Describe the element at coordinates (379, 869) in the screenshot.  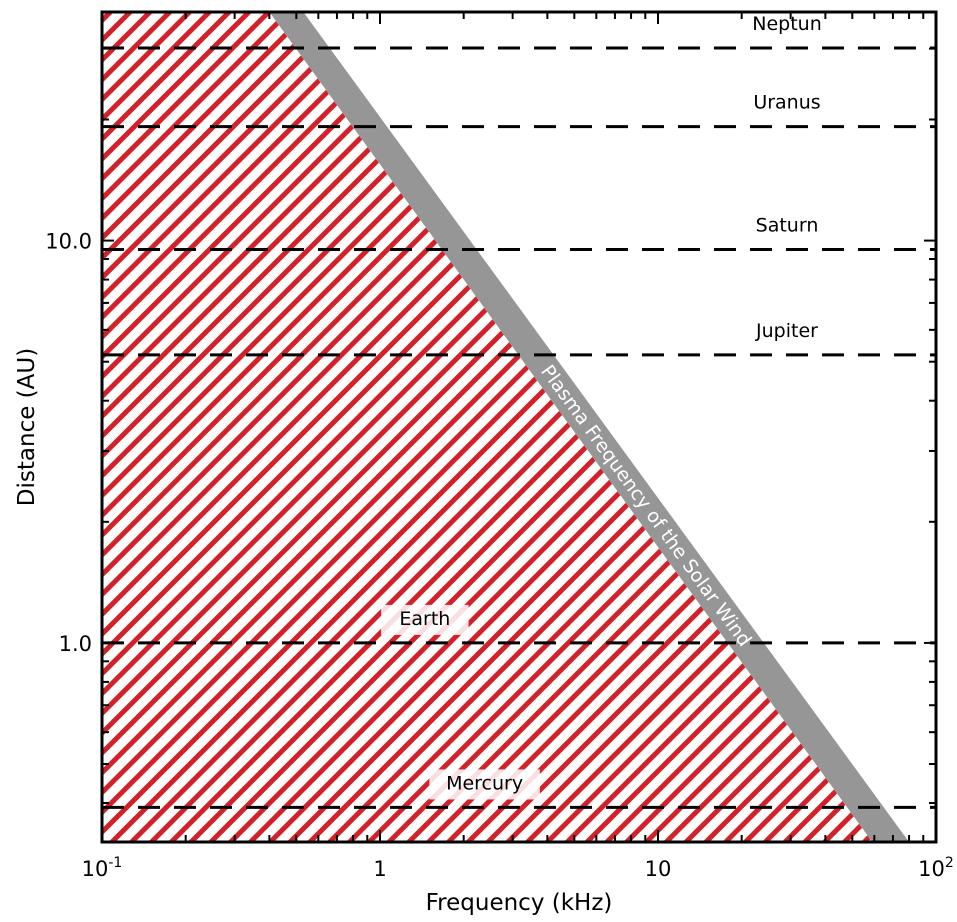
I see `x-tick-label: 1` at that location.